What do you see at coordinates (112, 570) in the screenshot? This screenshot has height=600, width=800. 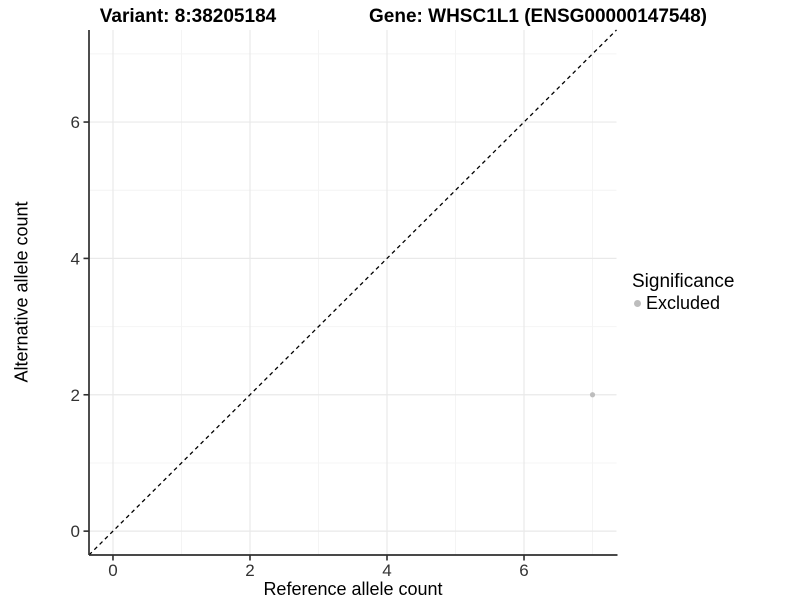 I see `x-tick-label: 0` at bounding box center [112, 570].